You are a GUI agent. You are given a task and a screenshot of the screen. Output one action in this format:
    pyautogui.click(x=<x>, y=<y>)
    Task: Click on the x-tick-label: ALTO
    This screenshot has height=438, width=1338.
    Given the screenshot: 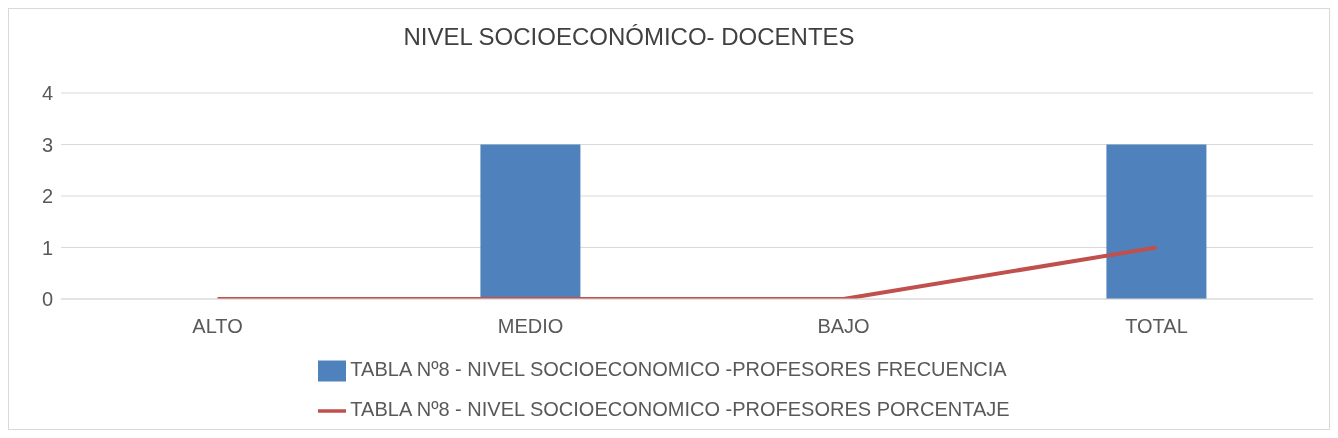 What is the action you would take?
    pyautogui.click(x=217, y=326)
    